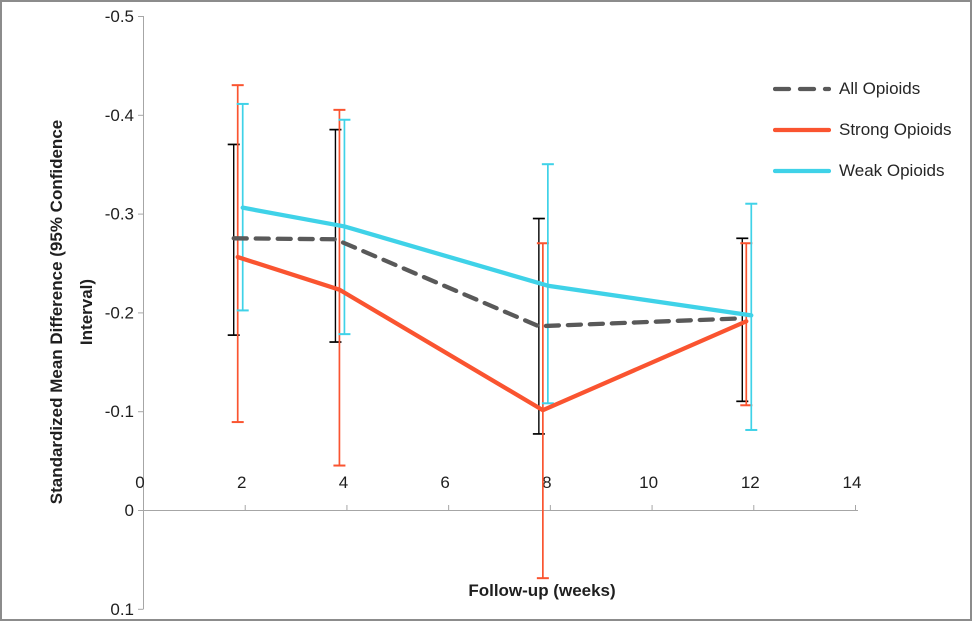 Image resolution: width=972 pixels, height=621 pixels. I want to click on legend-item-all-opioids: All Opioids, so click(862, 88).